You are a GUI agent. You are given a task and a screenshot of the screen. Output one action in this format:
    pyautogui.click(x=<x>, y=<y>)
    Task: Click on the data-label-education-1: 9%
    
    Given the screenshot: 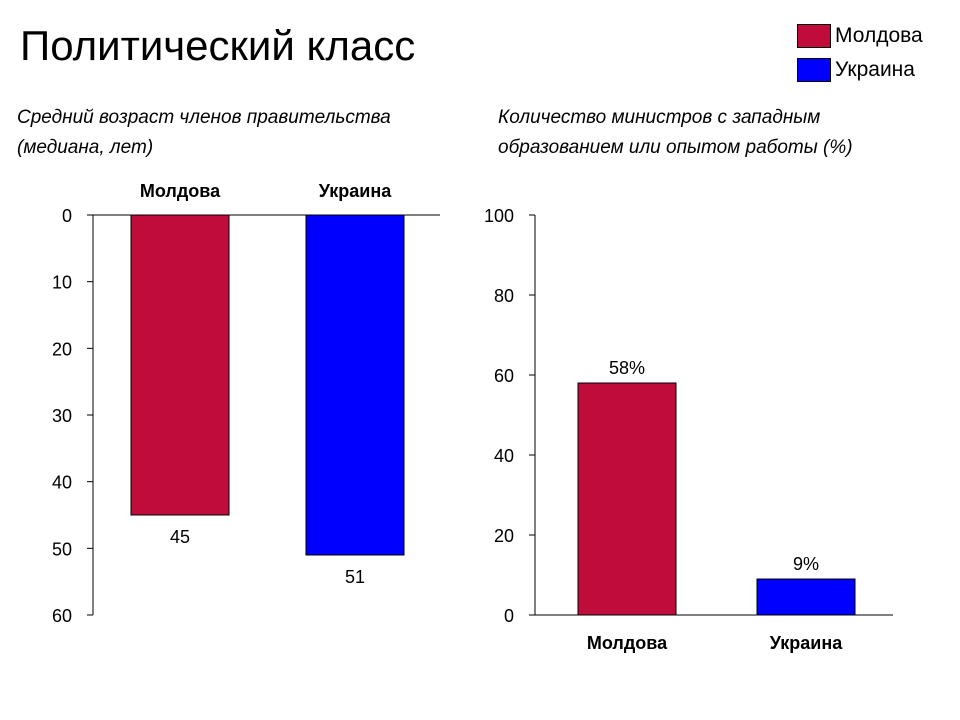 What is the action you would take?
    pyautogui.click(x=806, y=564)
    